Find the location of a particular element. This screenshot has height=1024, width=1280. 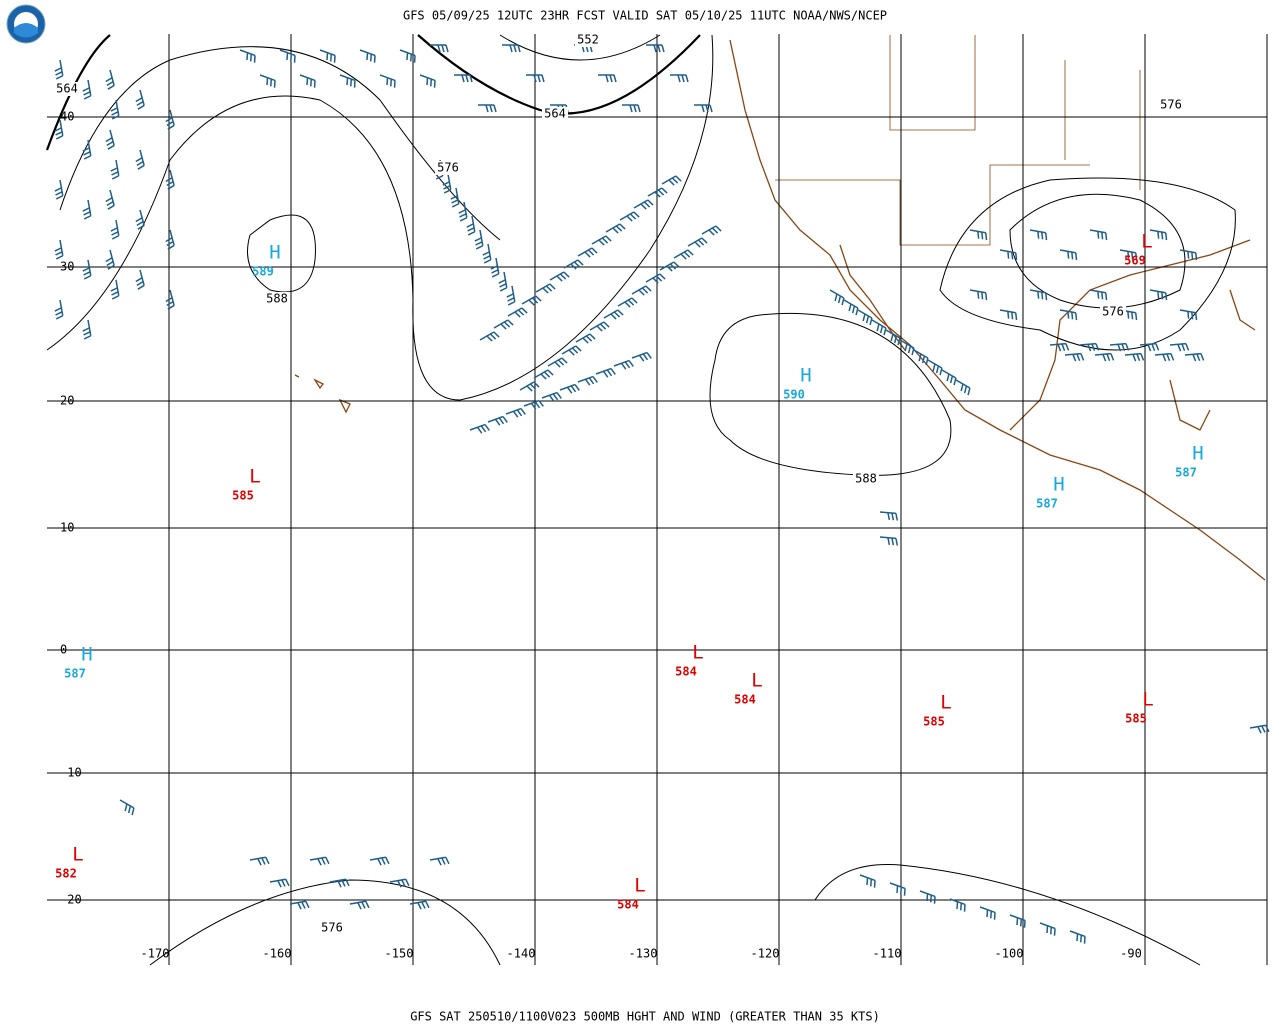

latitude-label: -20 is located at coordinates (71, 900).